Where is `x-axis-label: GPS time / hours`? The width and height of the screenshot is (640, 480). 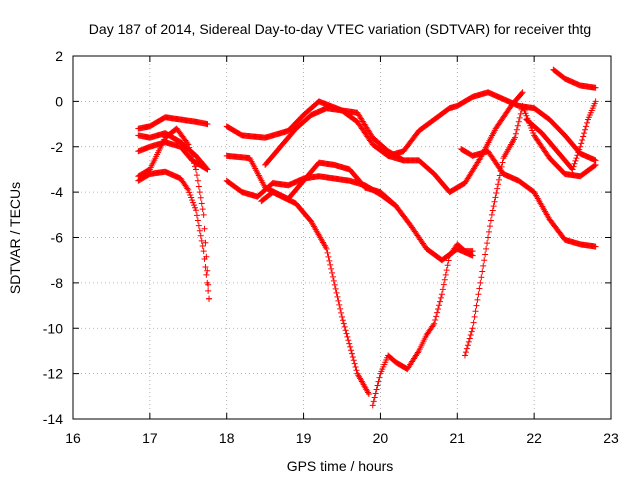 x-axis-label: GPS time / hours is located at coordinates (340, 466).